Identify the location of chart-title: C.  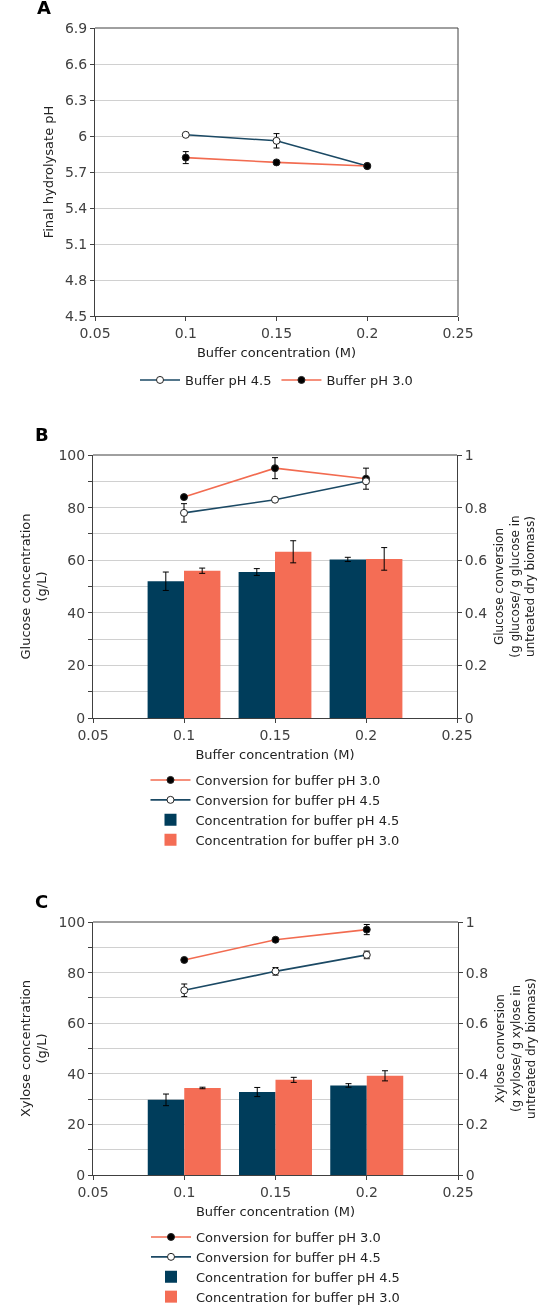
(42, 901).